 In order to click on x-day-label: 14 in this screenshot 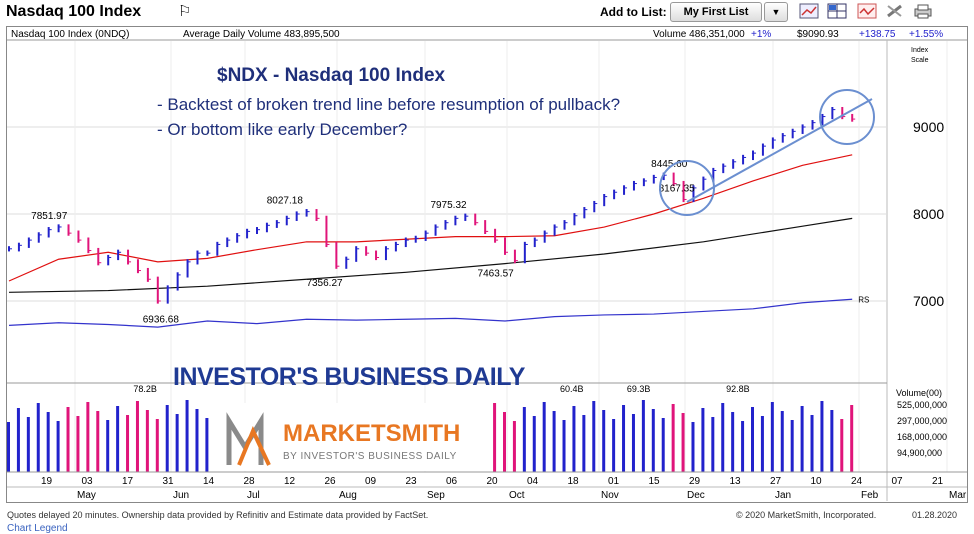, I will do `click(209, 481)`.